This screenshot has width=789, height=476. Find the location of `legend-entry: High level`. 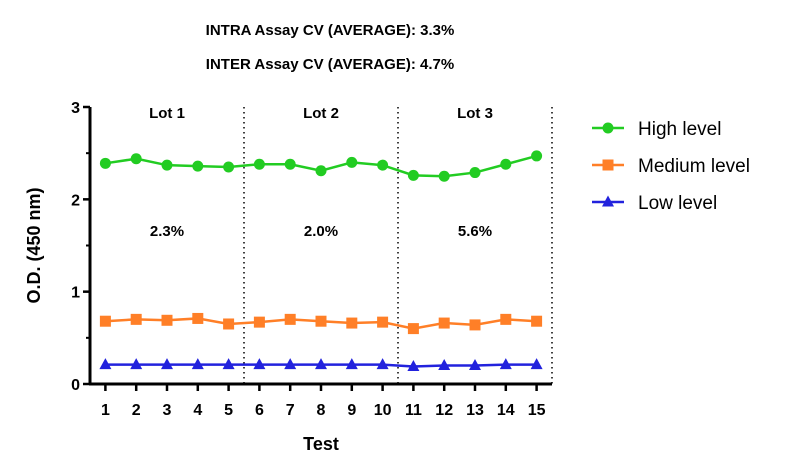

legend-entry: High level is located at coordinates (656, 129).